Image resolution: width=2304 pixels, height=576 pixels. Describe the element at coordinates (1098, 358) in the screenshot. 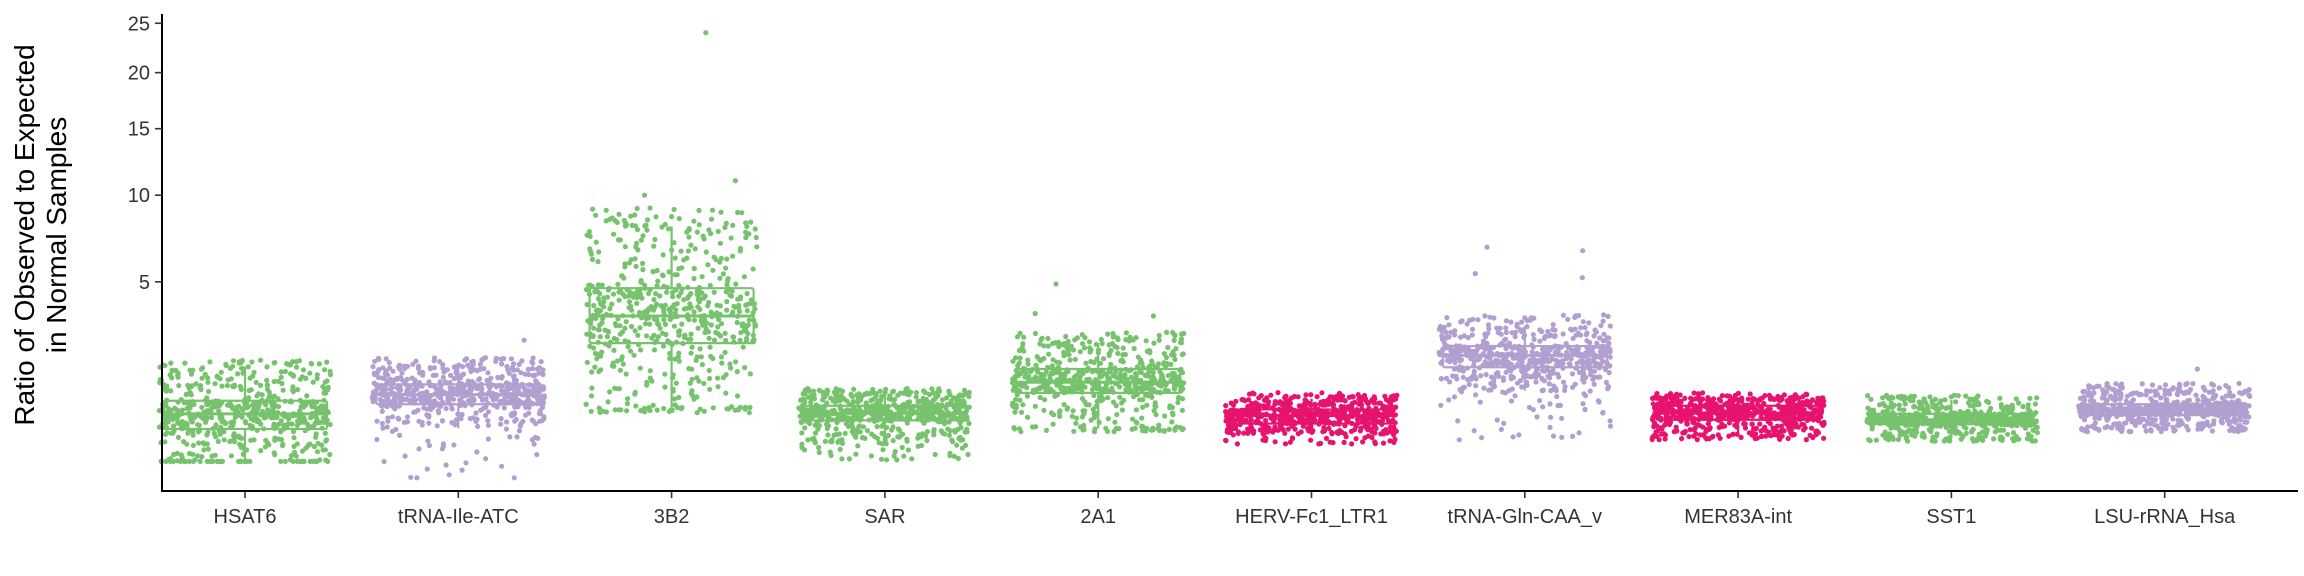

I see `jitter-points` at that location.